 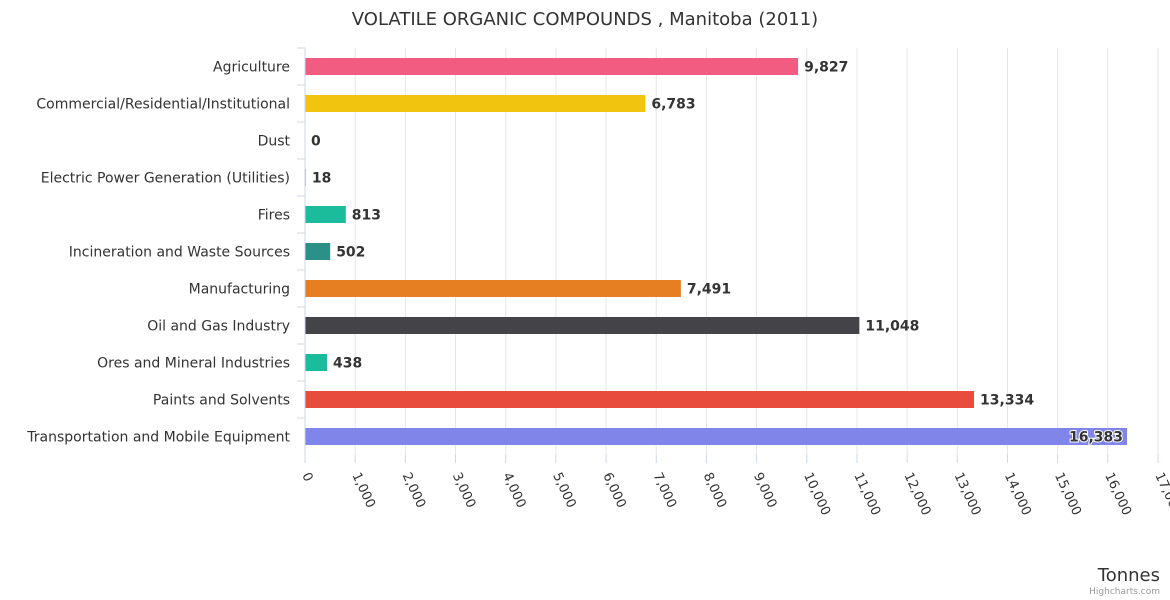 I want to click on value-axis-title: Tonnes, so click(x=1128, y=575).